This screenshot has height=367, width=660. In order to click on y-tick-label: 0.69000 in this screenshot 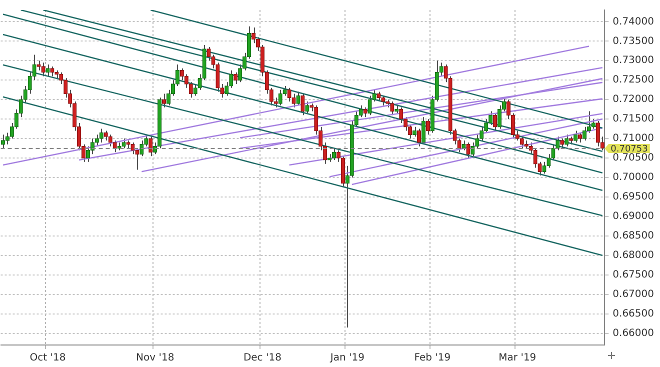, I will do `click(633, 216)`.